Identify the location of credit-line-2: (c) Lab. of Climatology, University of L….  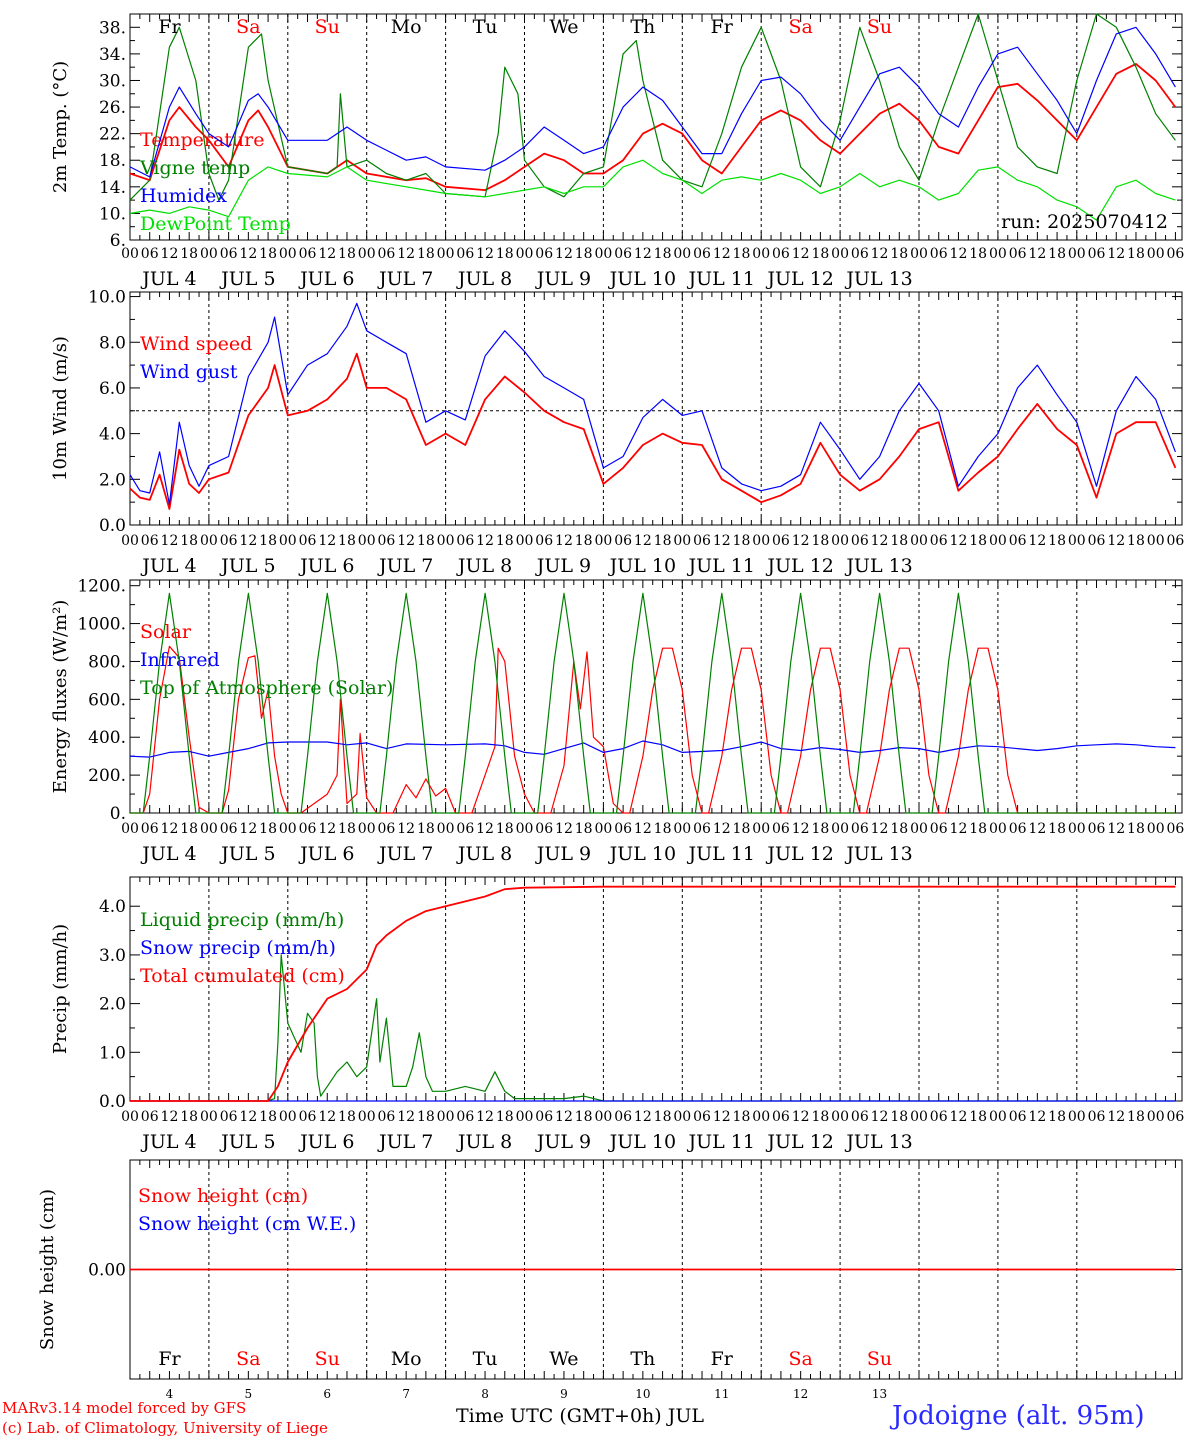
(165, 1428).